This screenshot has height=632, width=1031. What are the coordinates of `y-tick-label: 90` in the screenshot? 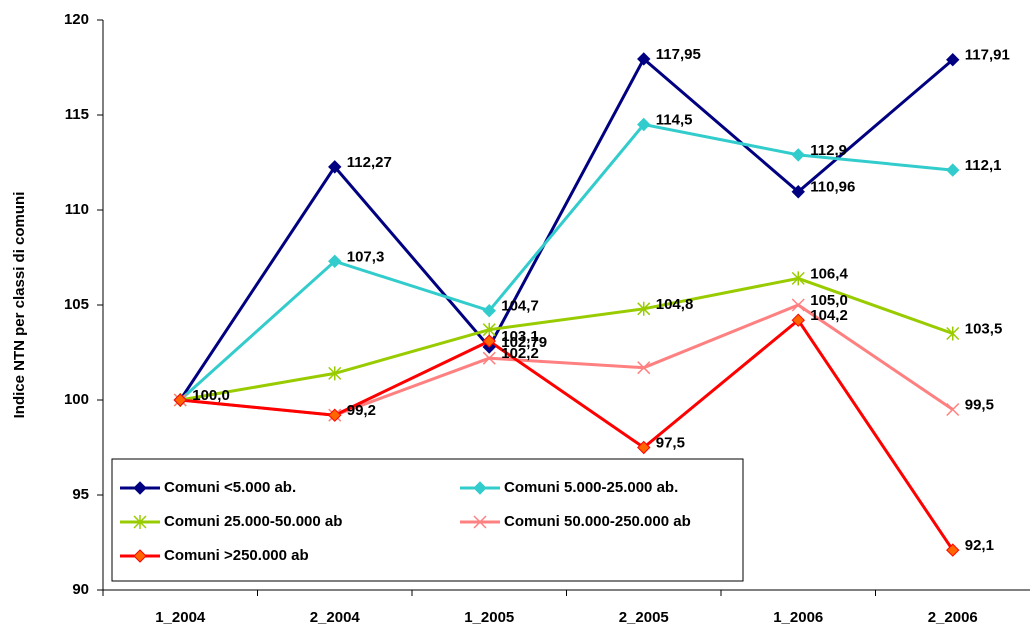 It's located at (80, 589).